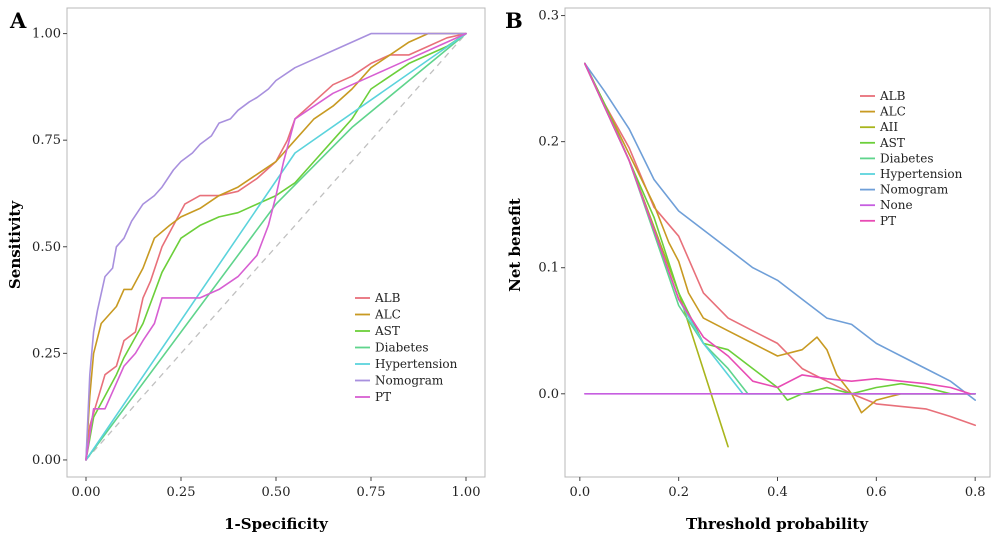  I want to click on panel-b-y-tick-label: 0.0, so click(548, 394).